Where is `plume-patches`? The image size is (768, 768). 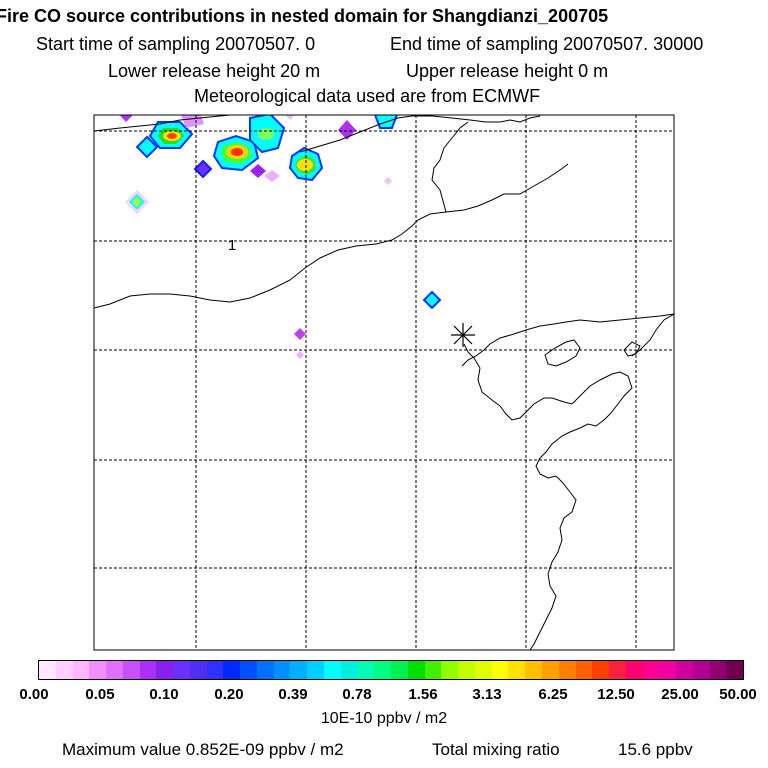
plume-patches is located at coordinates (280, 237).